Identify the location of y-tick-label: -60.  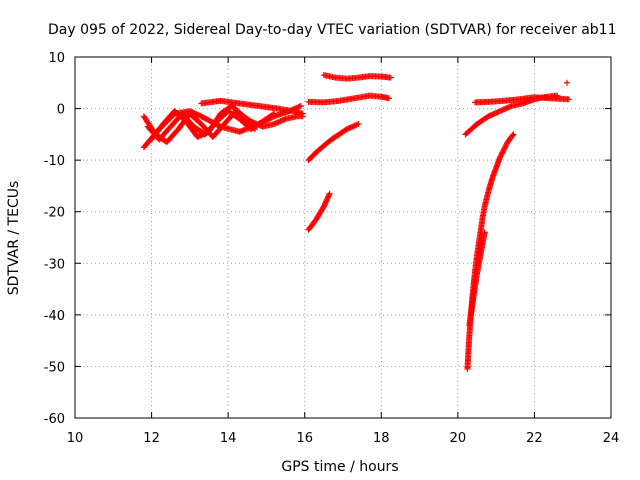
(54, 419).